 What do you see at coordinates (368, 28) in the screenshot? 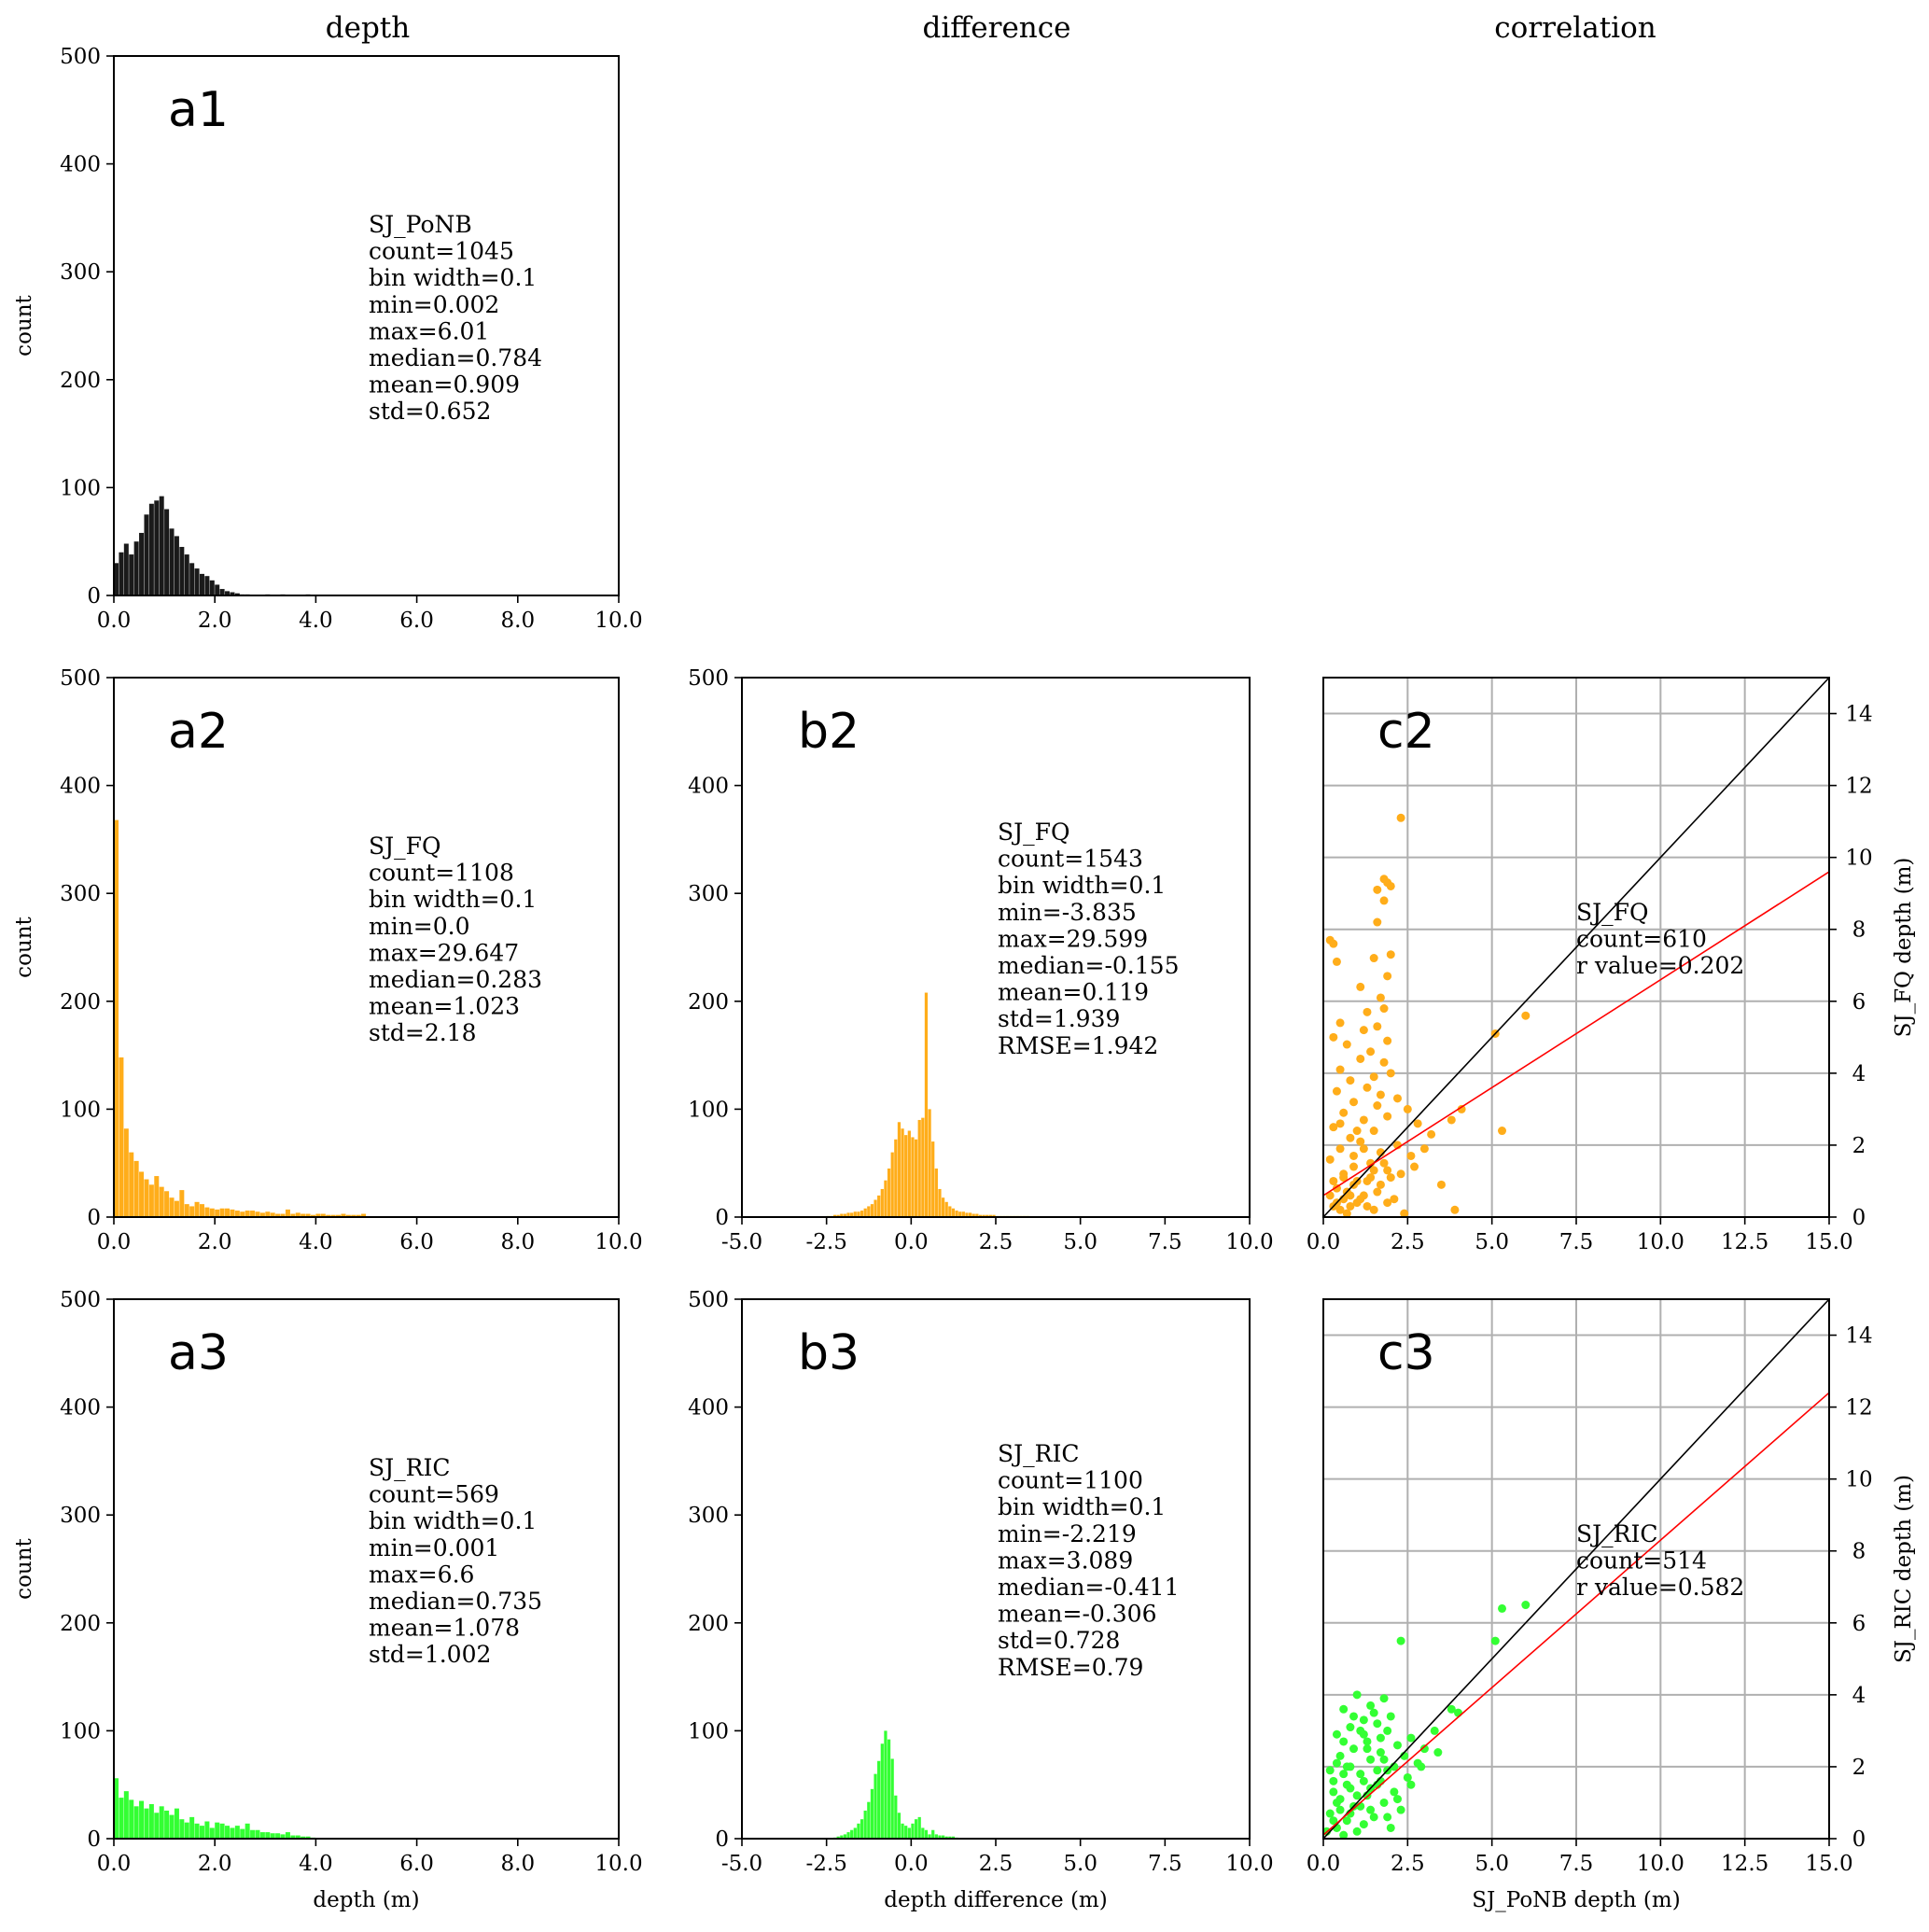
I see `column-title-depth: depth` at bounding box center [368, 28].